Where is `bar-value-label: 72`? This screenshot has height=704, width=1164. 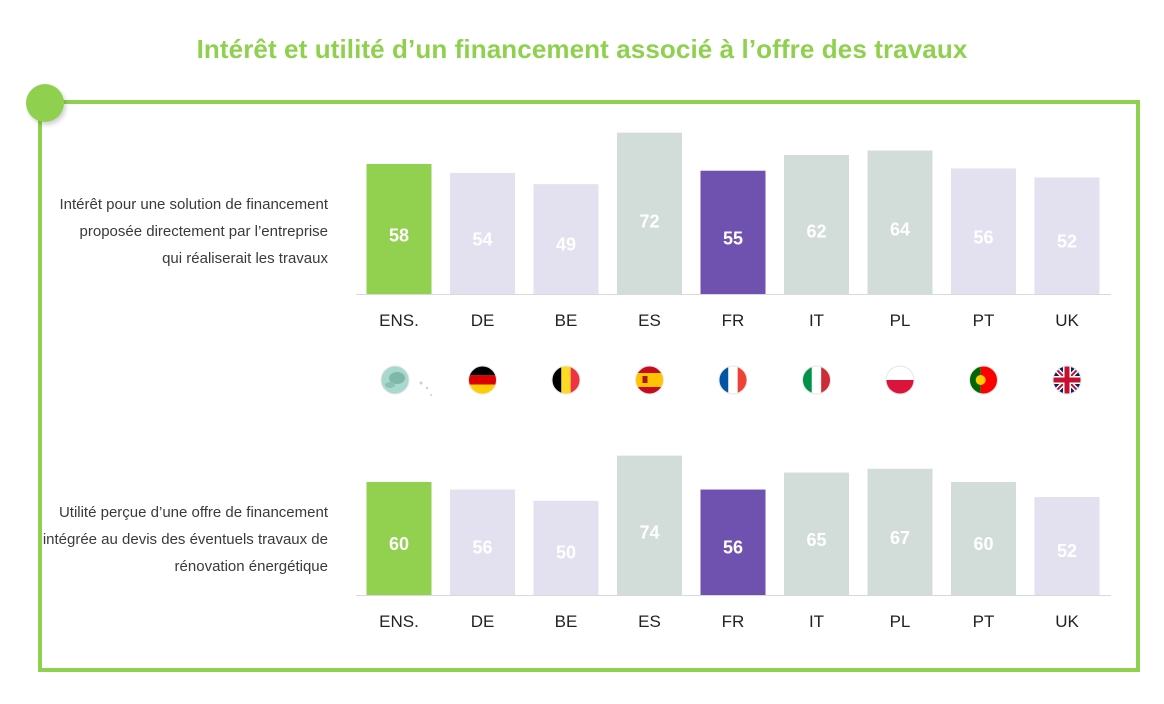
bar-value-label: 72 is located at coordinates (649, 221).